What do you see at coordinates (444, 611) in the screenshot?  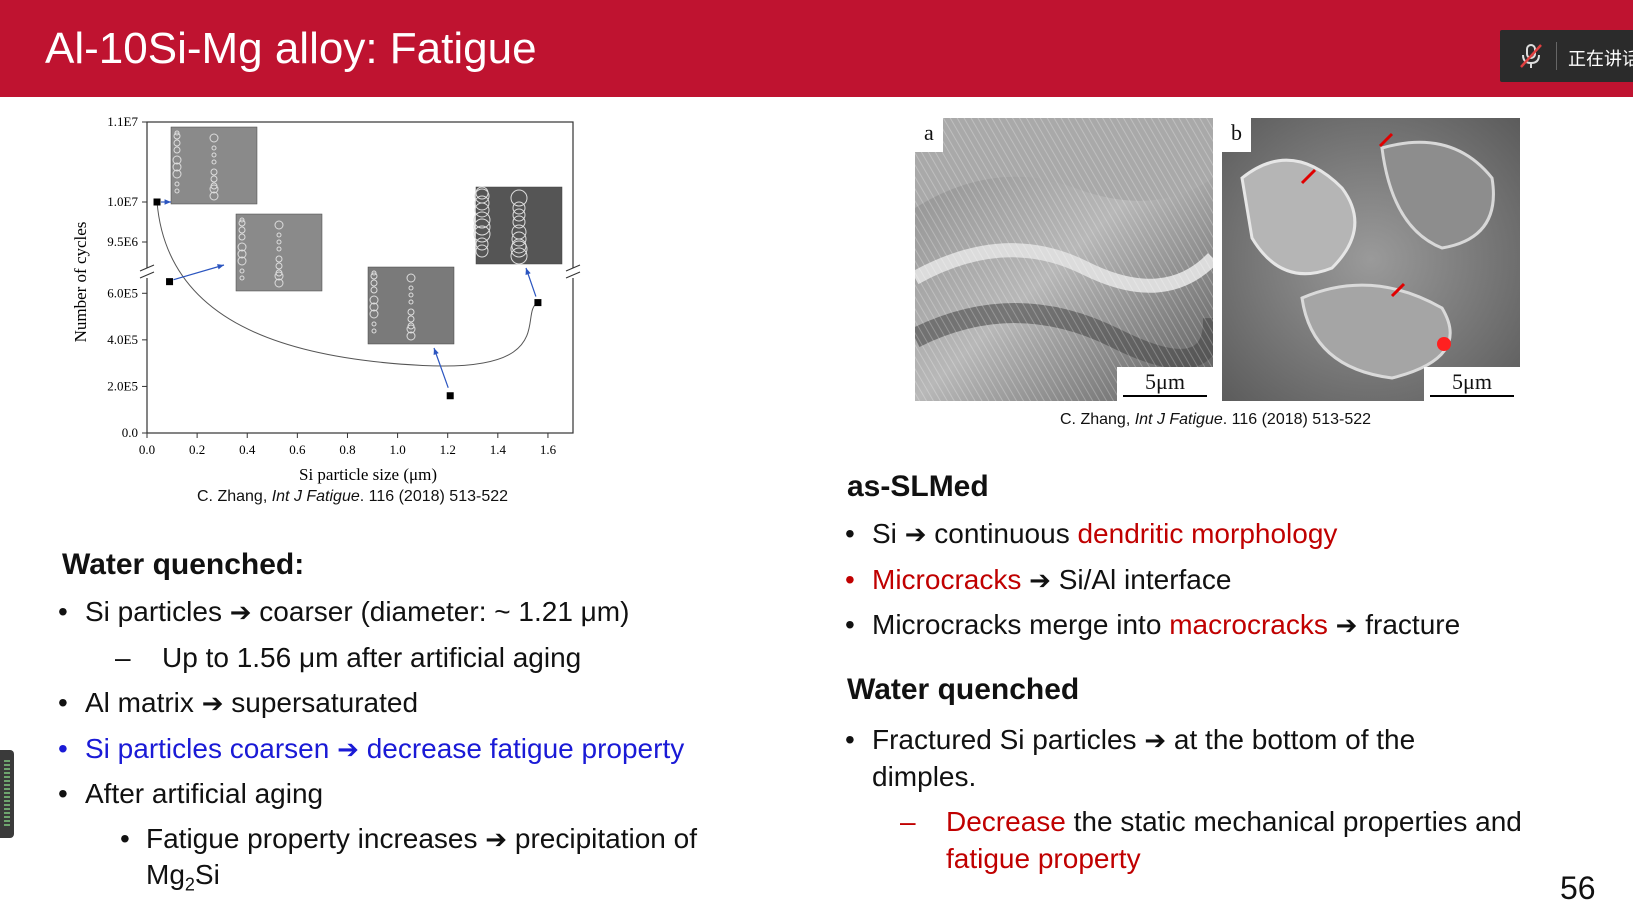 I see `text: coarser (diameter: ~ 1.21 μm)` at bounding box center [444, 611].